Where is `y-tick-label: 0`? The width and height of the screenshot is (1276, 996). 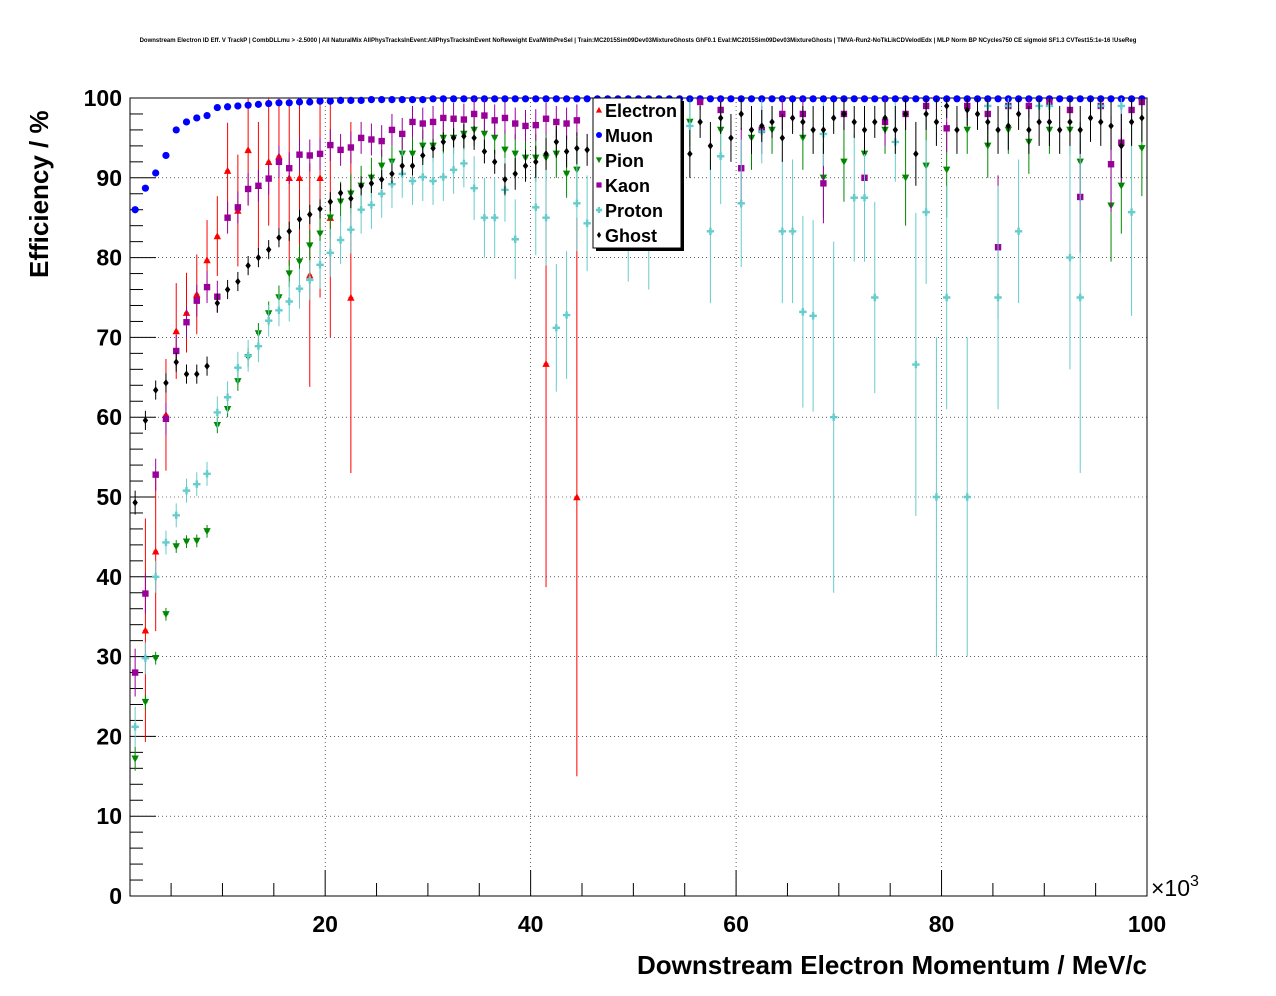
y-tick-label: 0 is located at coordinates (115, 896).